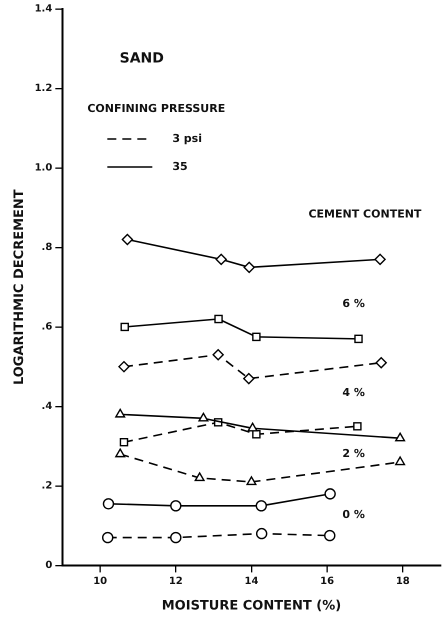 The image size is (447, 622). Describe the element at coordinates (180, 166) in the screenshot. I see `legend-label: 35` at that location.